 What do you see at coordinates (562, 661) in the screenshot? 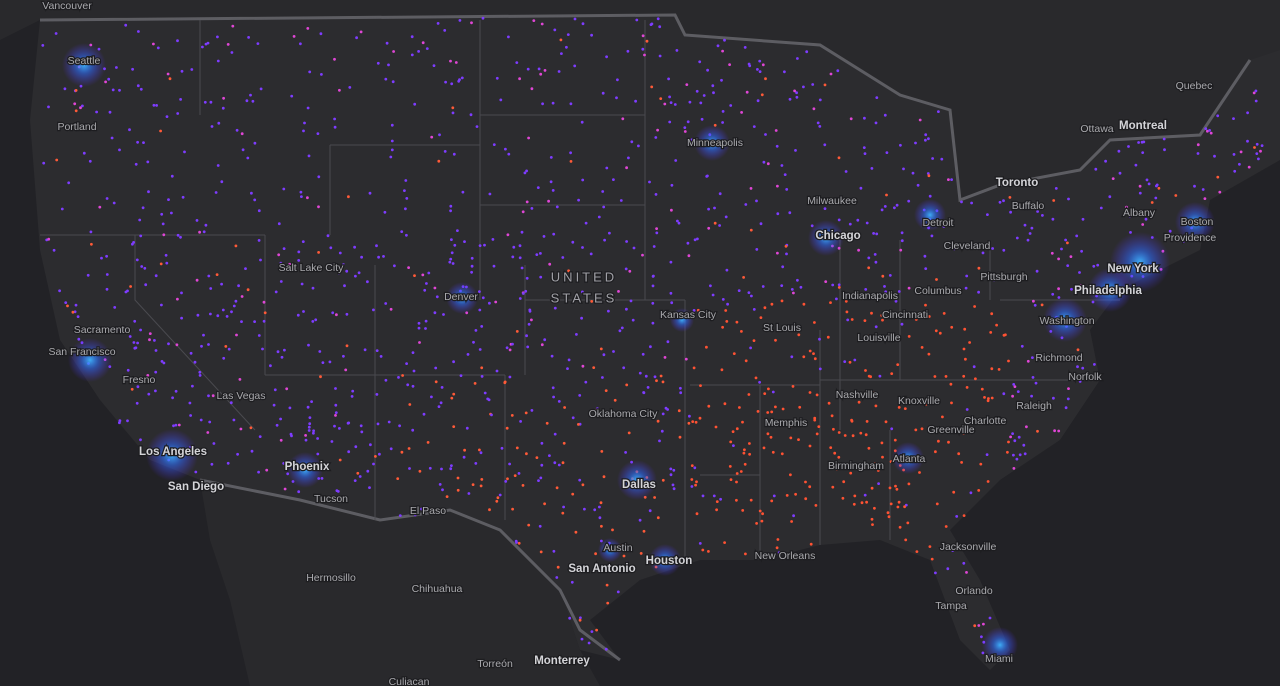
I see `city-label: Monterrey` at bounding box center [562, 661].